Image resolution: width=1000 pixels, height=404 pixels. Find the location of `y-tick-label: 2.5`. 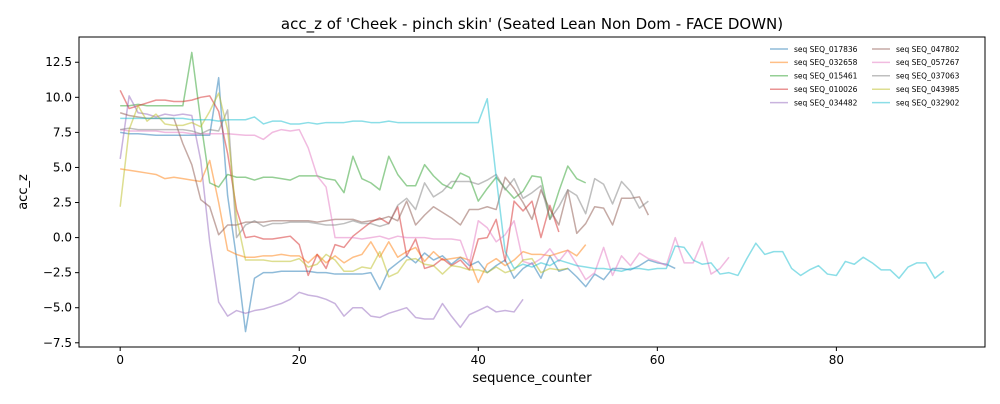

y-tick-label: 2.5 is located at coordinates (62, 203).